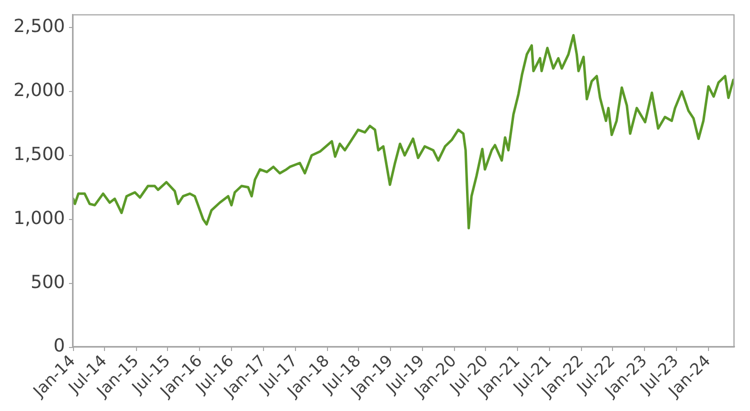 Image resolution: width=750 pixels, height=411 pixels. What do you see at coordinates (39, 91) in the screenshot?
I see `y-tick-label: 2,000` at bounding box center [39, 91].